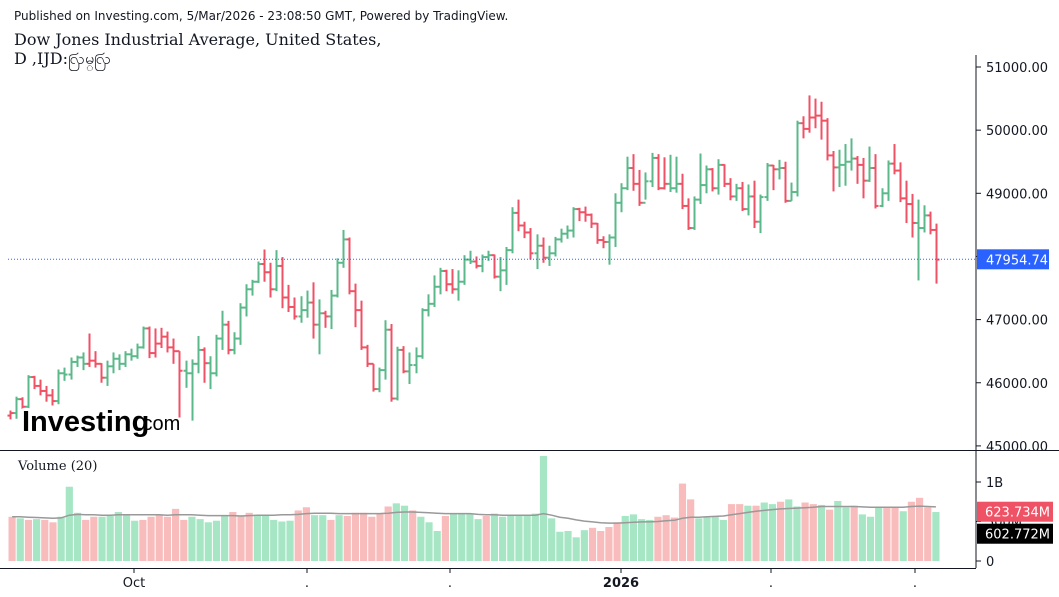 The image size is (1059, 597). Describe the element at coordinates (1017, 447) in the screenshot. I see `price-tick-label: 45000.00` at that location.